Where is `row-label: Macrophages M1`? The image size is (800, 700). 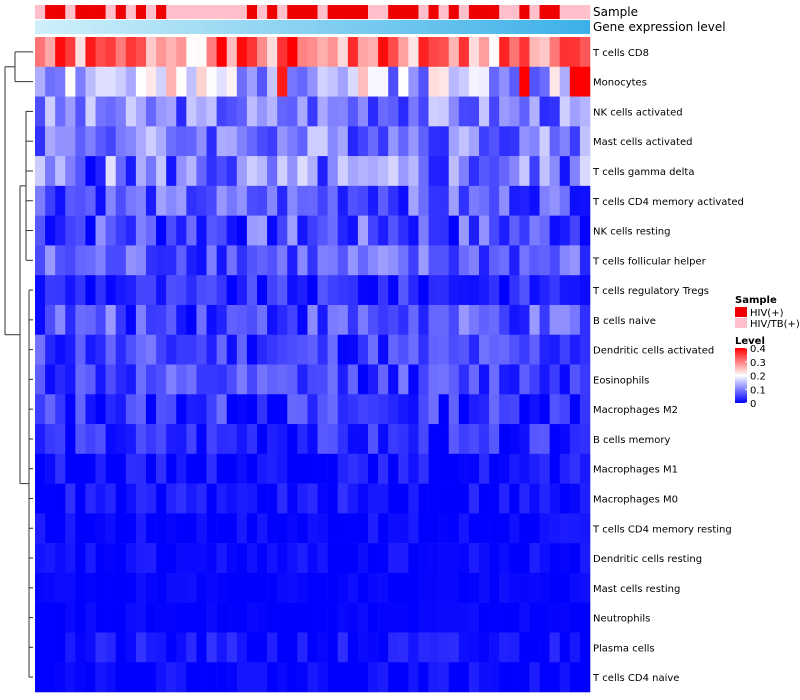 row-label: Macrophages M1 is located at coordinates (635, 470).